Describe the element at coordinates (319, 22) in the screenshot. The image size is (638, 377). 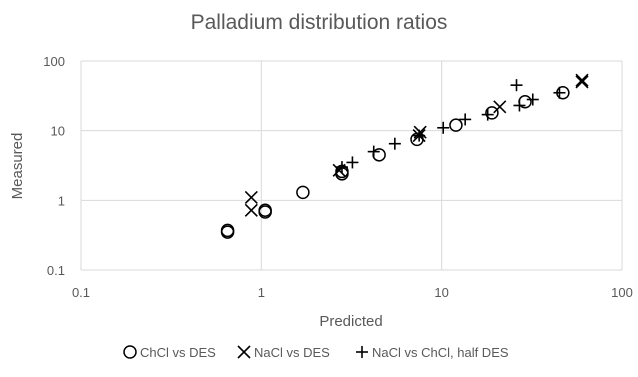
I see `chart-title: Palladium distribution ratios` at that location.